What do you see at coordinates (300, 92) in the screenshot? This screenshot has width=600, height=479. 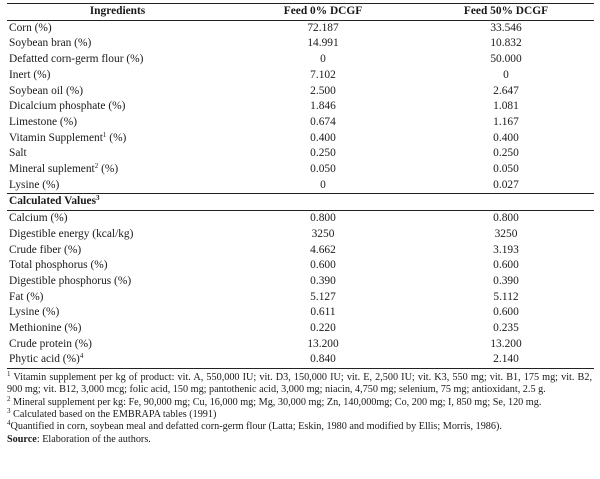 I see `table-row: Soybean oil (%) 2.500 2.647` at bounding box center [300, 92].